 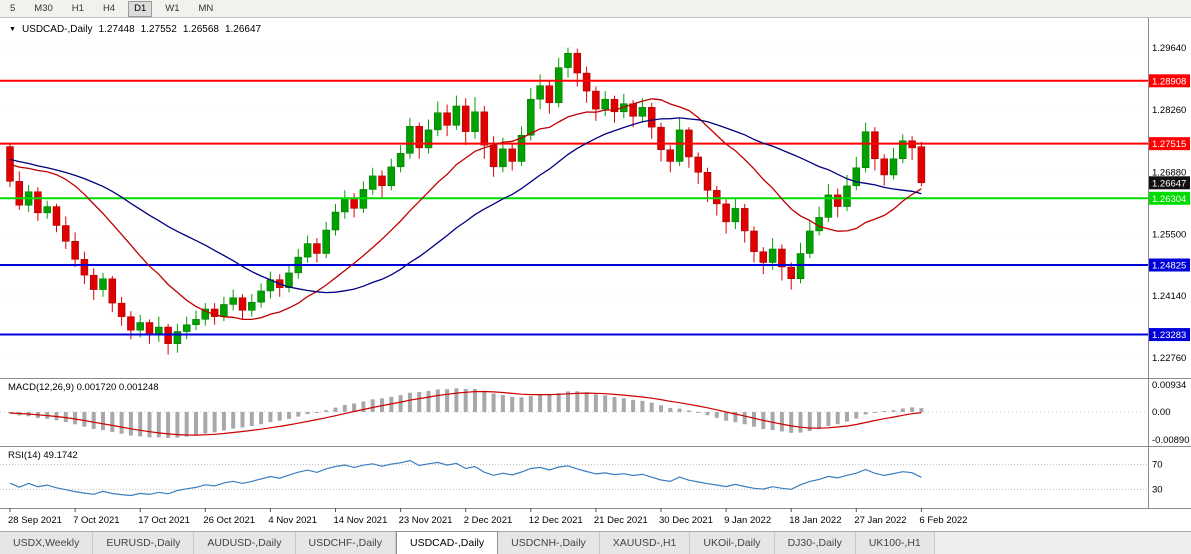 What do you see at coordinates (815, 543) in the screenshot?
I see `chart-tab-dj30-daily: DJ30-,Daily` at bounding box center [815, 543].